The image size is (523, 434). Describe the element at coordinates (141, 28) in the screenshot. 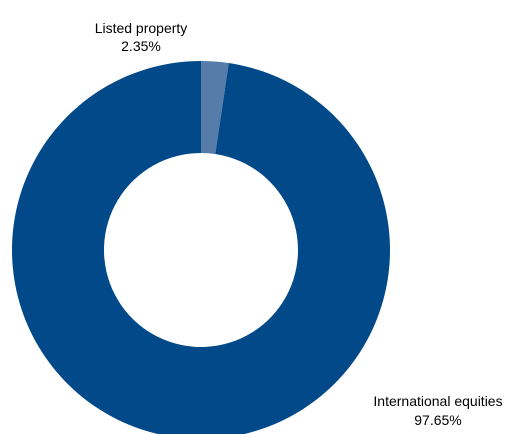

I see `slice-label-listed-property-name: Listed property` at that location.